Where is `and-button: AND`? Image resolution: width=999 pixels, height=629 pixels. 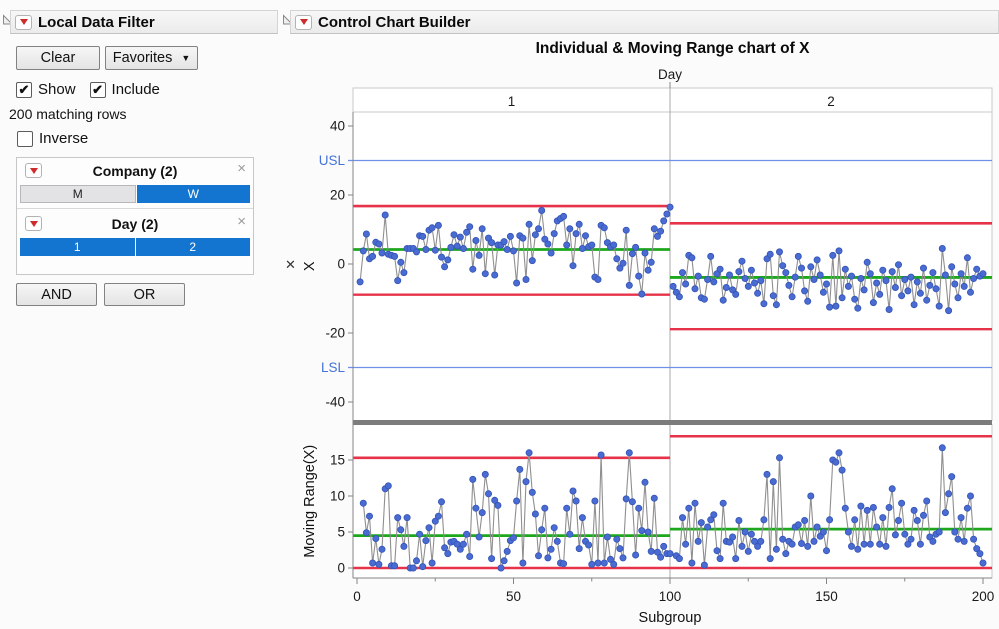
and-button: AND is located at coordinates (56, 294).